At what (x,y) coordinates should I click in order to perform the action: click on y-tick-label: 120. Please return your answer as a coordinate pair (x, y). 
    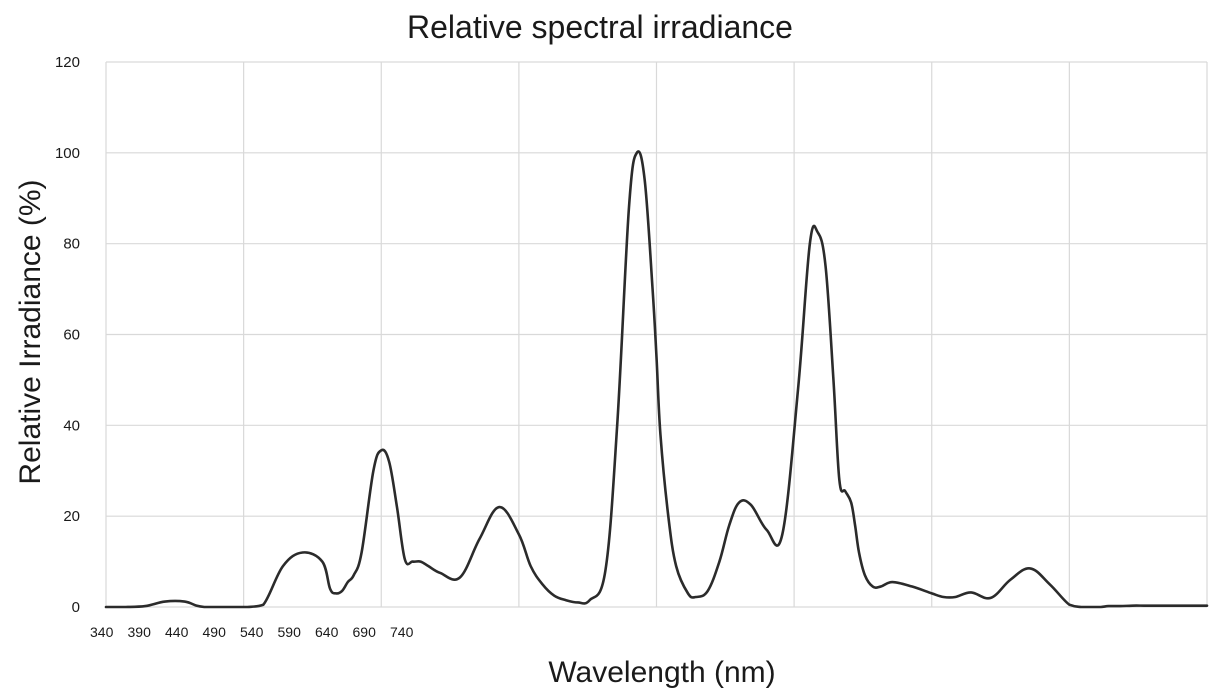
    Looking at the image, I should click on (67, 62).